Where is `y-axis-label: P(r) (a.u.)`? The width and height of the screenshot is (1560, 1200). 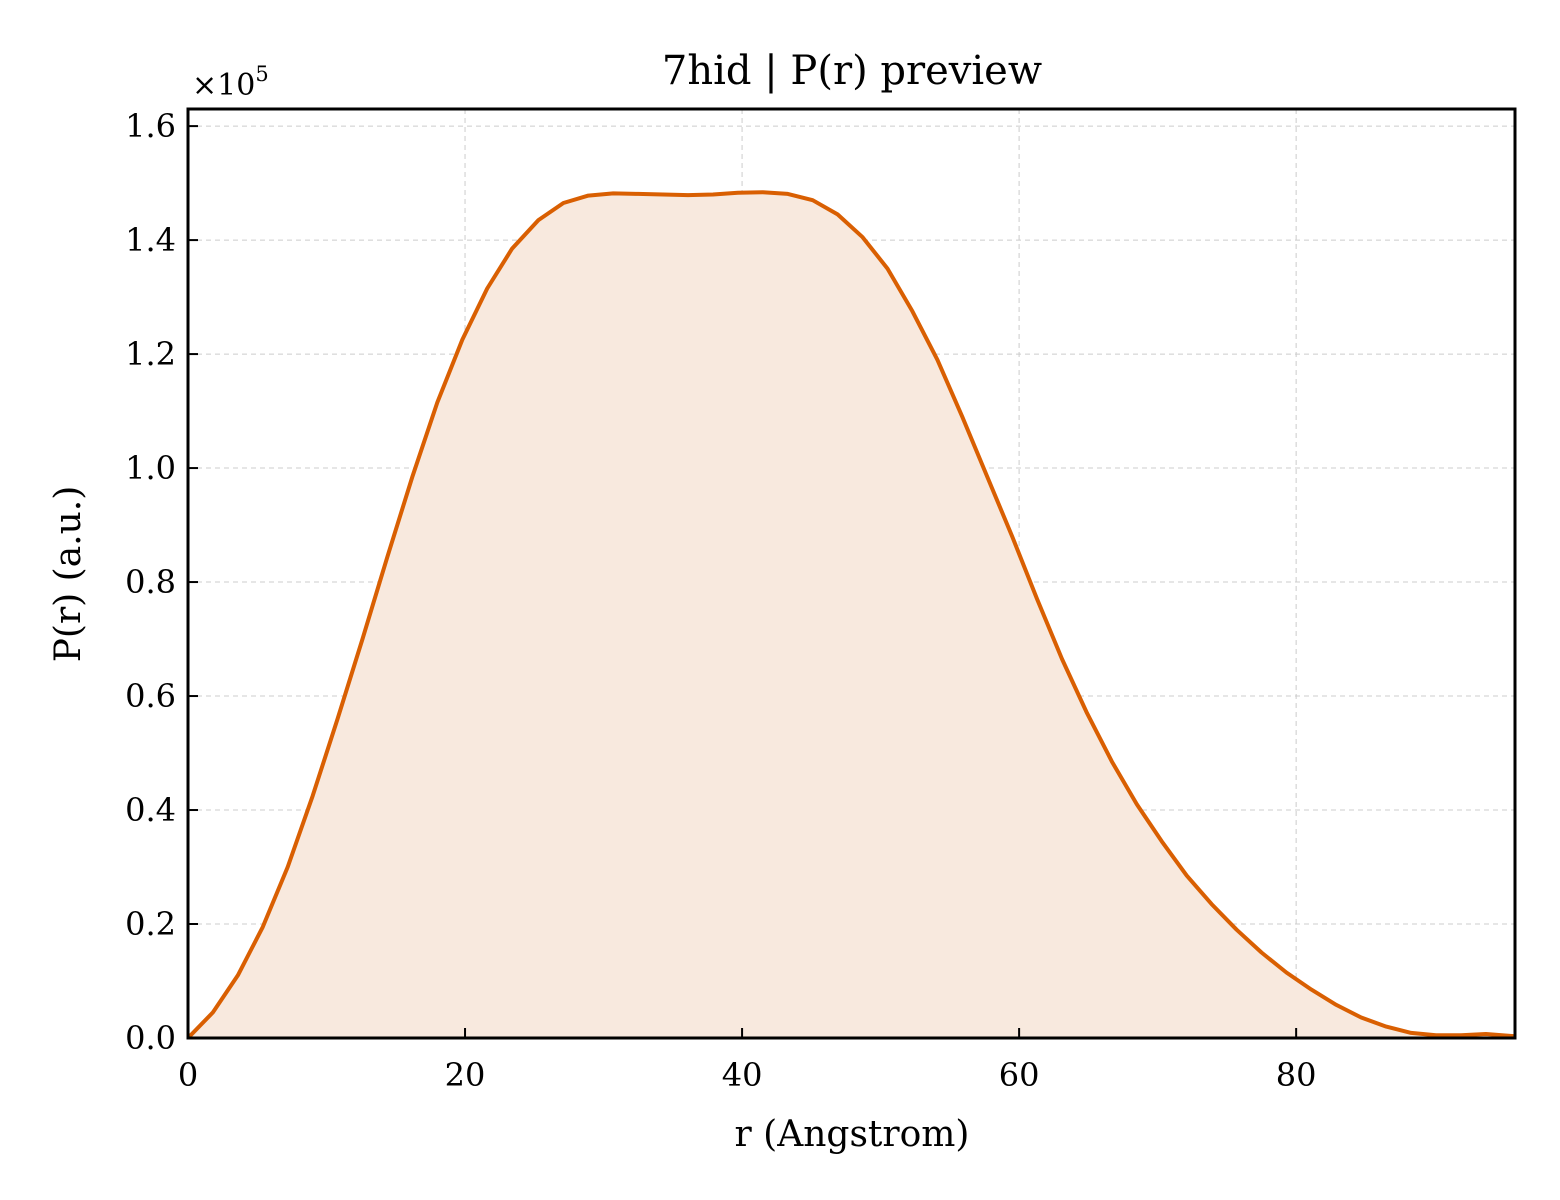
y-axis-label: P(r) (a.u.) is located at coordinates (68, 574).